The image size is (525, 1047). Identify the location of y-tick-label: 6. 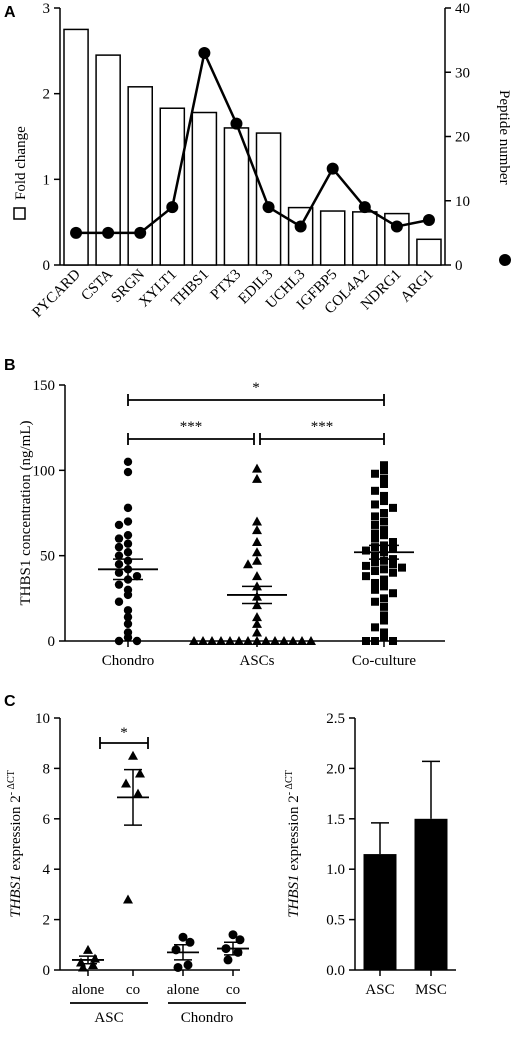
(47, 820).